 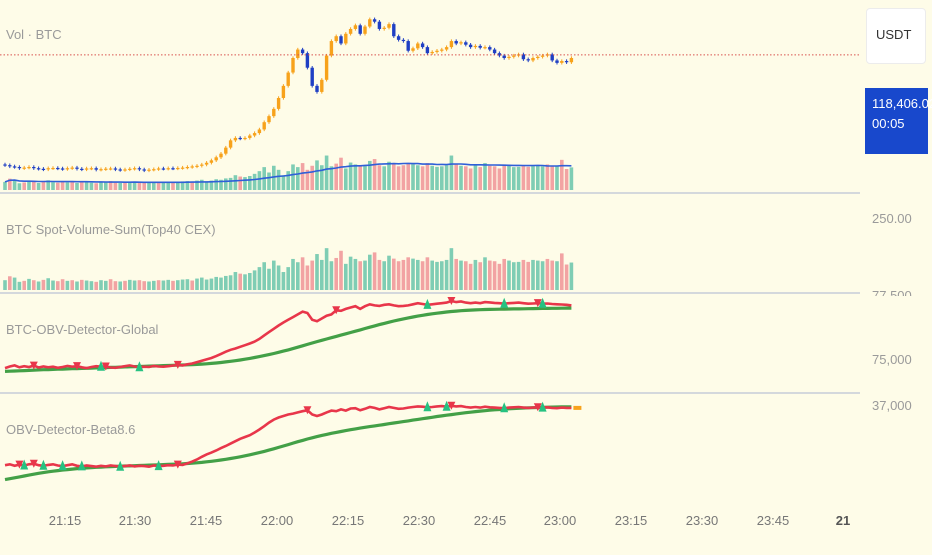 I want to click on currency-selector: USDT, so click(x=896, y=36).